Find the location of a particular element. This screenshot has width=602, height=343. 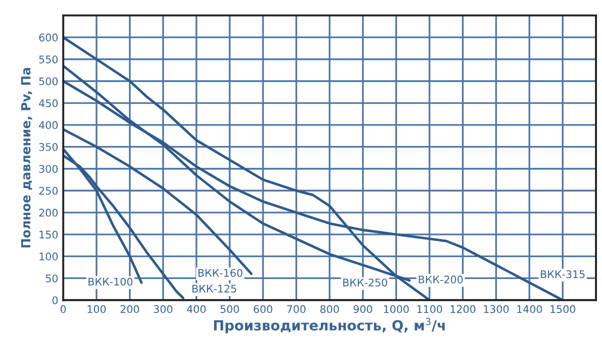

series-label: ВКК-250 is located at coordinates (365, 282).